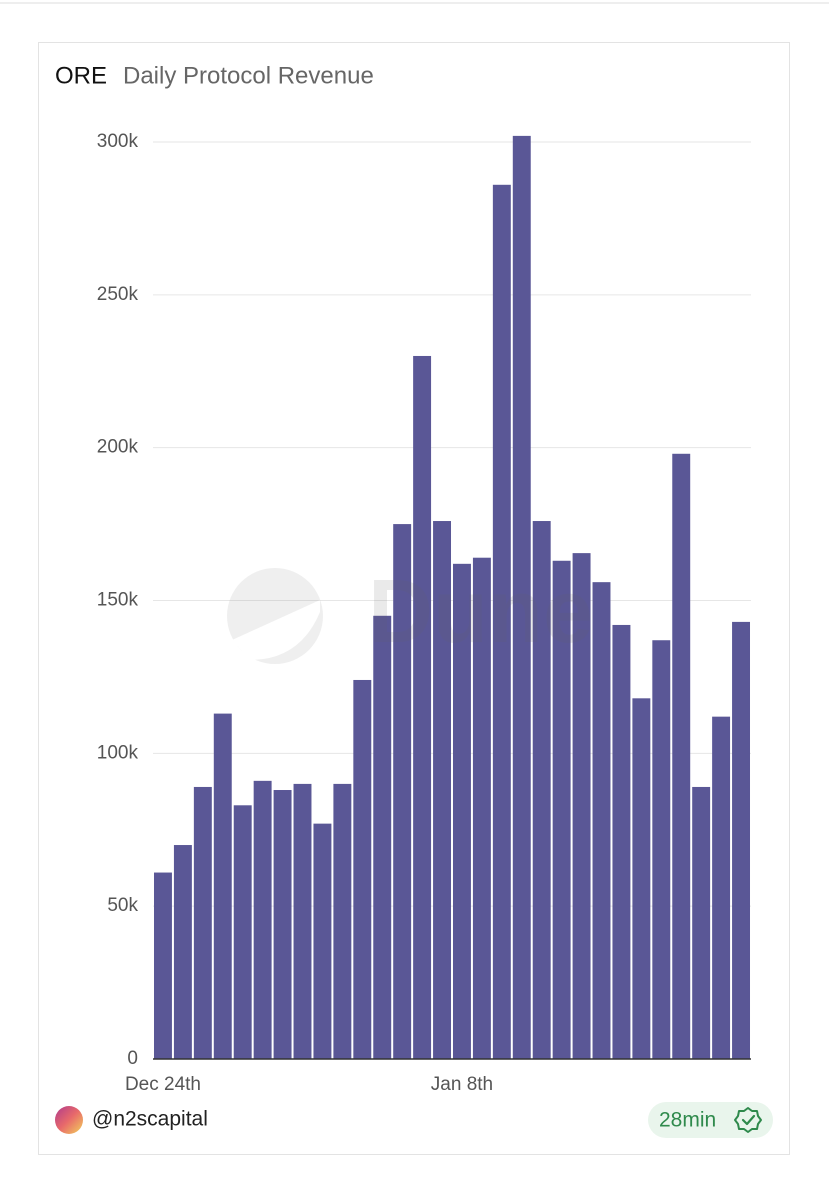 The width and height of the screenshot is (829, 1200). Describe the element at coordinates (687, 1120) in the screenshot. I see `freshness: 28min` at that location.